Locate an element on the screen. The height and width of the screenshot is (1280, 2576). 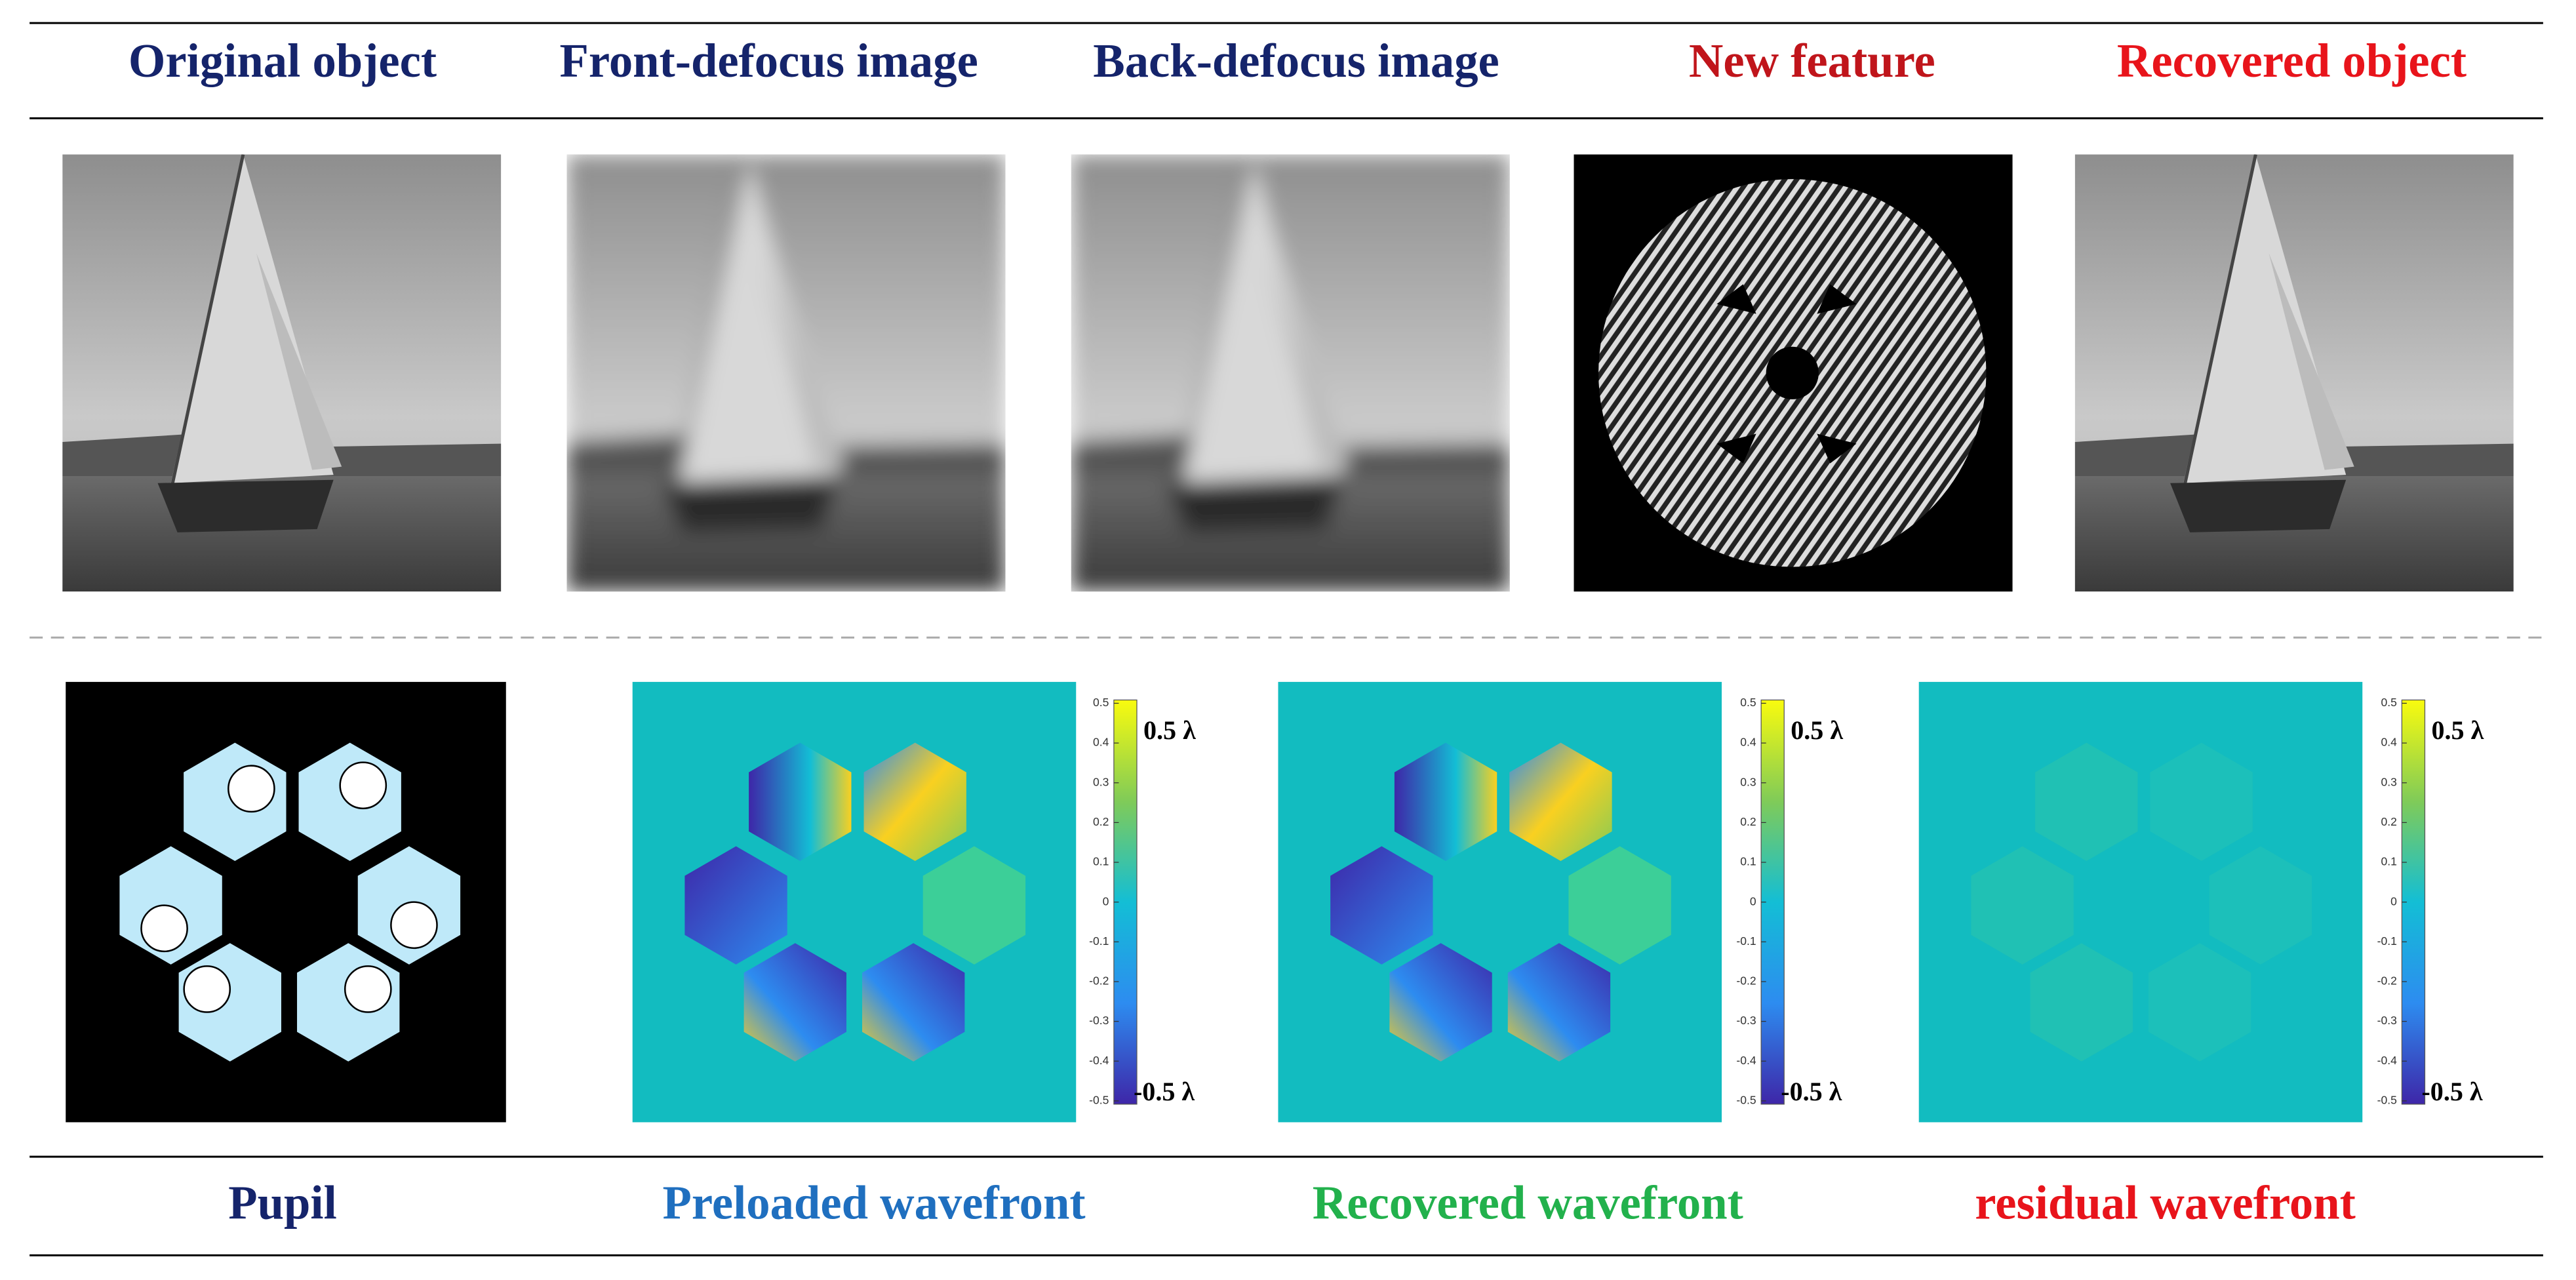
header-label: Back-defocus image is located at coordinates (1296, 60).